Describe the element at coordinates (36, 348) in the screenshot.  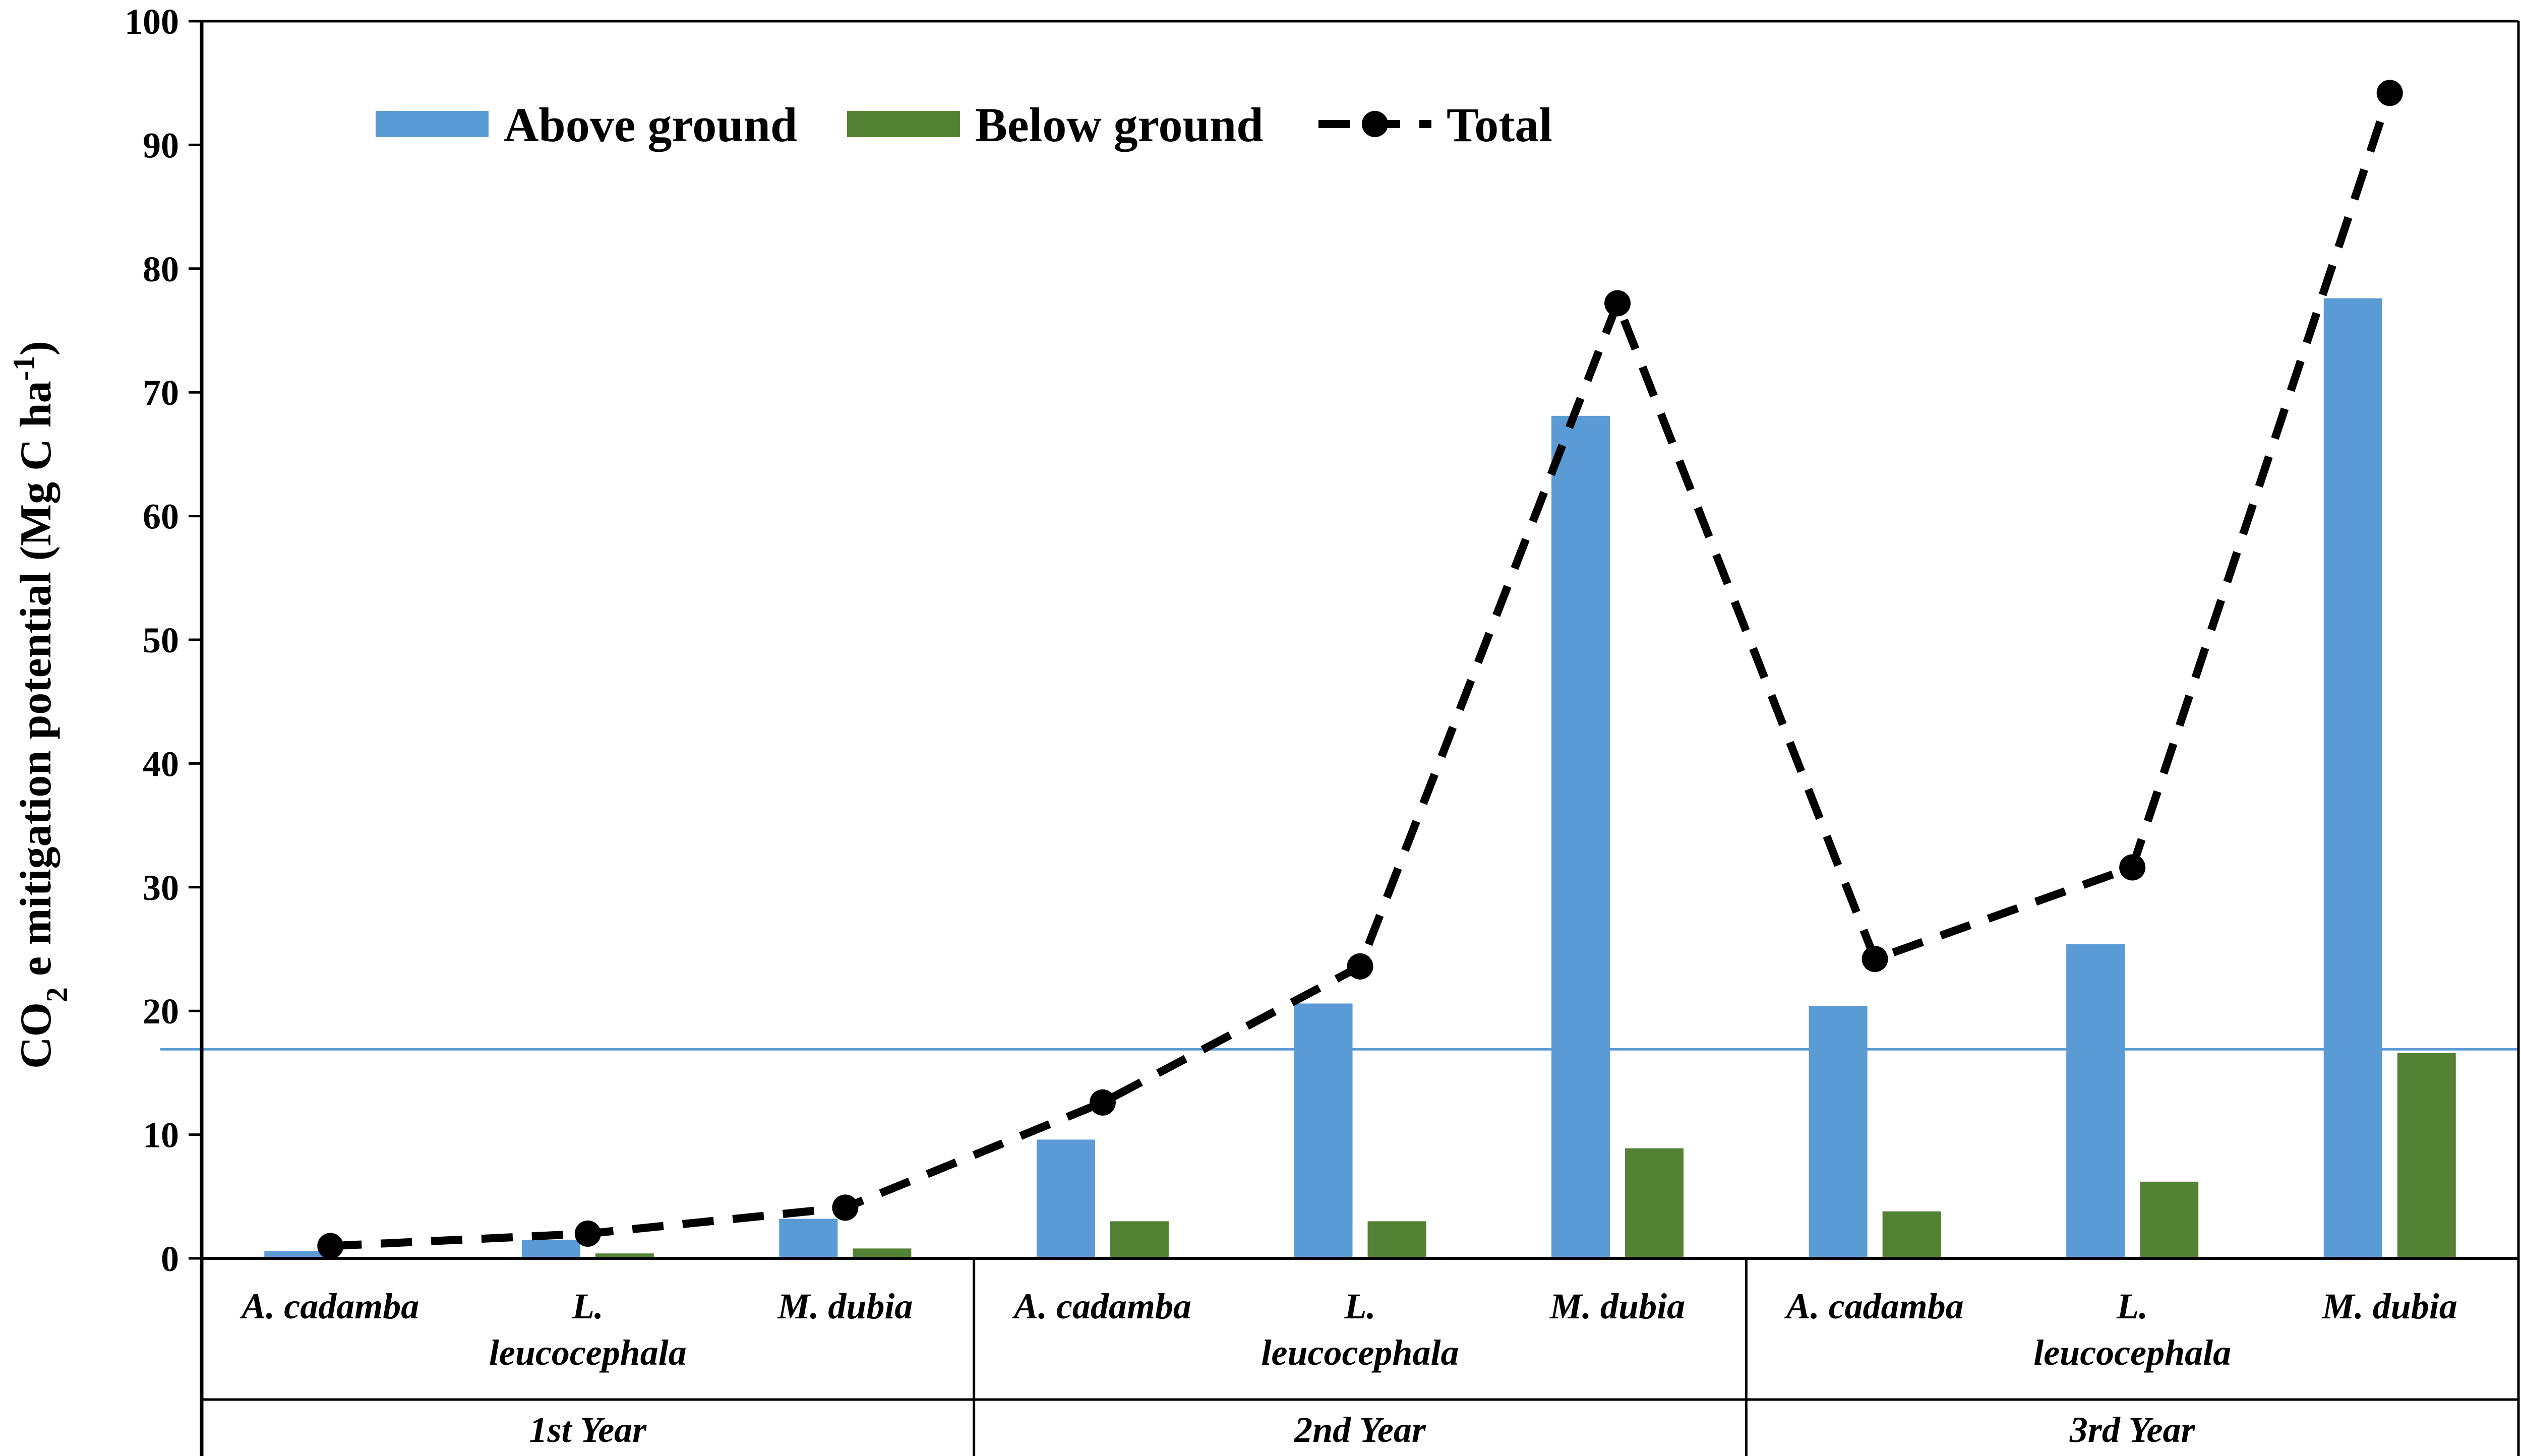
I see `y-label-part-4: )` at that location.